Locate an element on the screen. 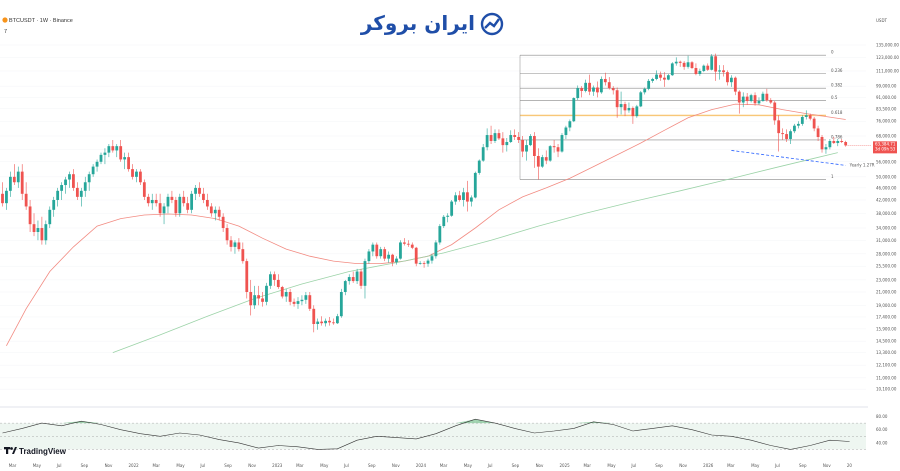 This screenshot has width=900, height=471. fibonacci-retracement: 0 0.236 0.382 0.5 0.618 0.786 1 is located at coordinates (681, 115).